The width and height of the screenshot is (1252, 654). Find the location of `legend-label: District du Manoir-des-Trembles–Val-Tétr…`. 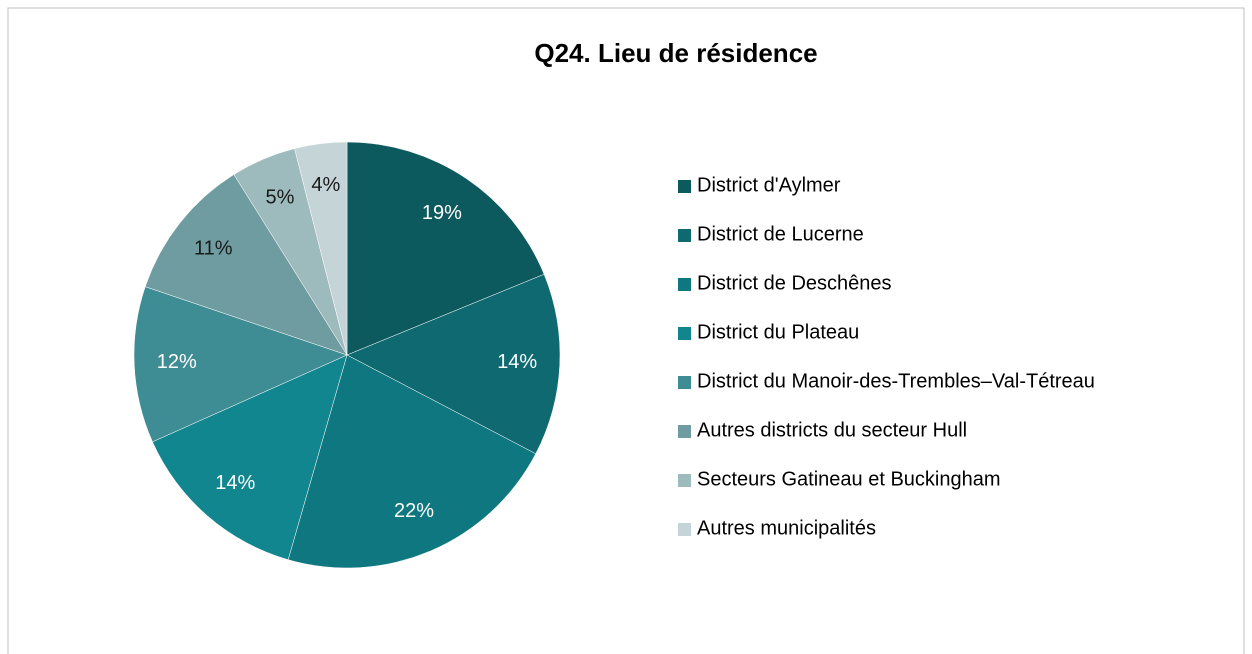

legend-label: District du Manoir-des-Trembles–Val-Tétr… is located at coordinates (896, 381).